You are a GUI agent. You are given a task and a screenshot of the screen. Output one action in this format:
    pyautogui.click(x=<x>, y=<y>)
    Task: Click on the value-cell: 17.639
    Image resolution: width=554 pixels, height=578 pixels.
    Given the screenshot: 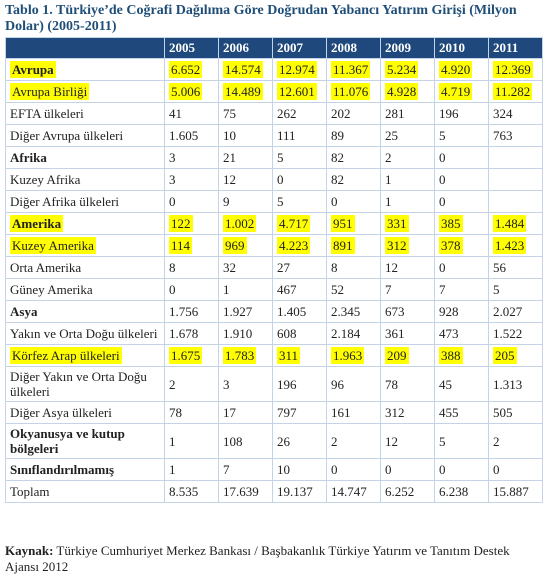 What is the action you would take?
    pyautogui.click(x=245, y=491)
    